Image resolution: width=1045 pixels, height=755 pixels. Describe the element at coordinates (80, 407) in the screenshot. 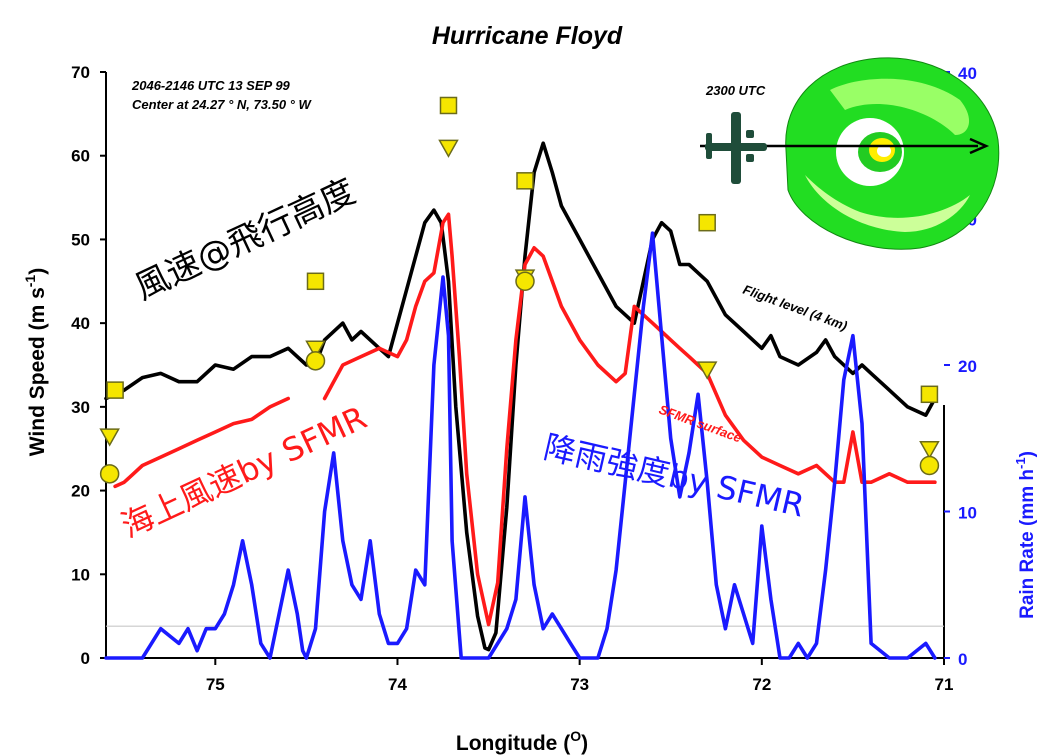

I see `y-tick-label: 30` at that location.